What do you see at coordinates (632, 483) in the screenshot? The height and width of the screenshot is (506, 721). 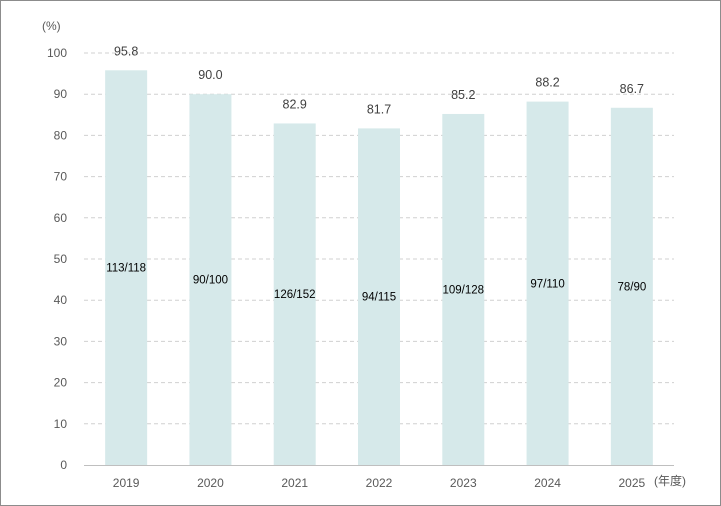 I see `x-tick-label: 2025` at bounding box center [632, 483].